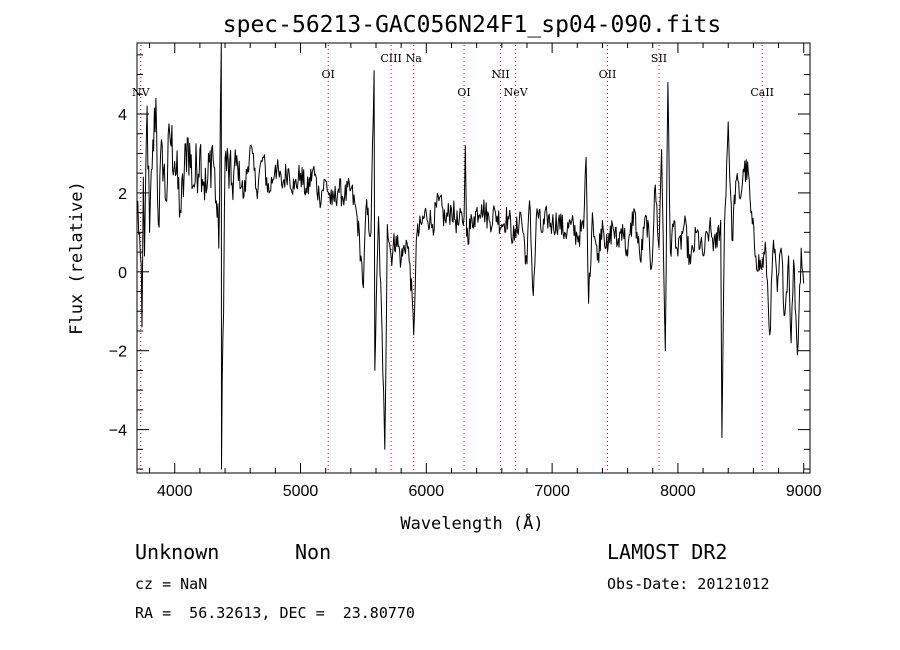 The width and height of the screenshot is (900, 650). I want to click on emission-line-label: Na, so click(414, 58).